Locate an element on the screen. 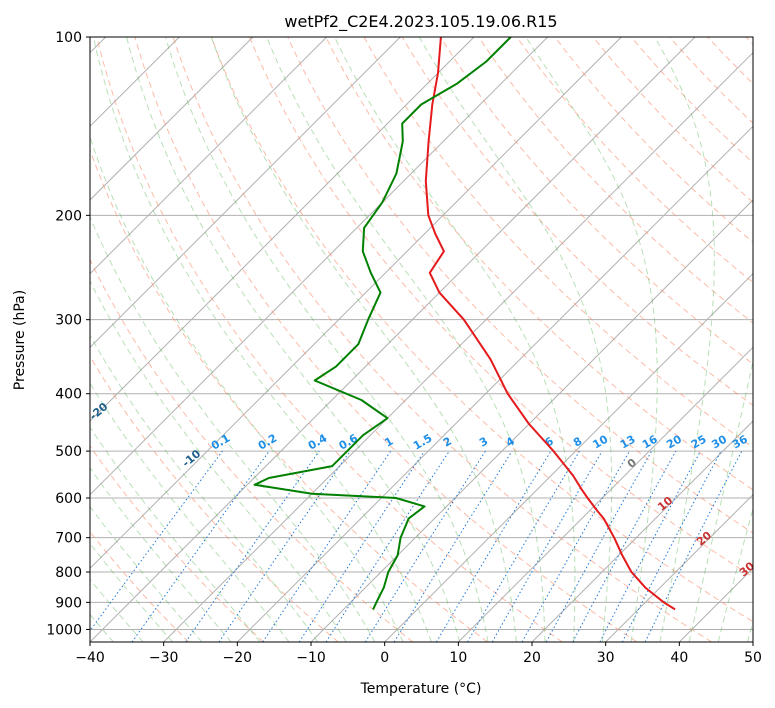 This screenshot has height=708, width=775. x-tick-label: 10 is located at coordinates (458, 658).